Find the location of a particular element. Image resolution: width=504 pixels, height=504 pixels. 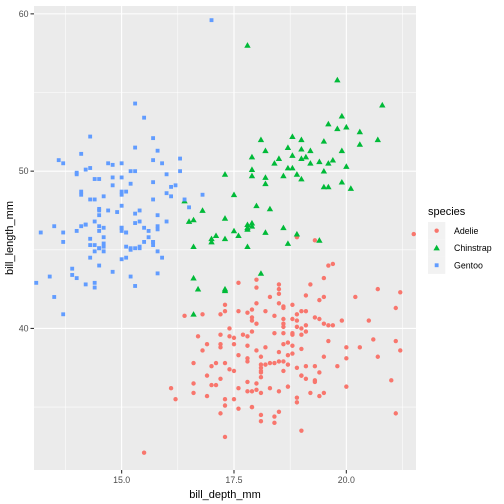

y-axis-title: bill_length_mm is located at coordinates (10, 238).